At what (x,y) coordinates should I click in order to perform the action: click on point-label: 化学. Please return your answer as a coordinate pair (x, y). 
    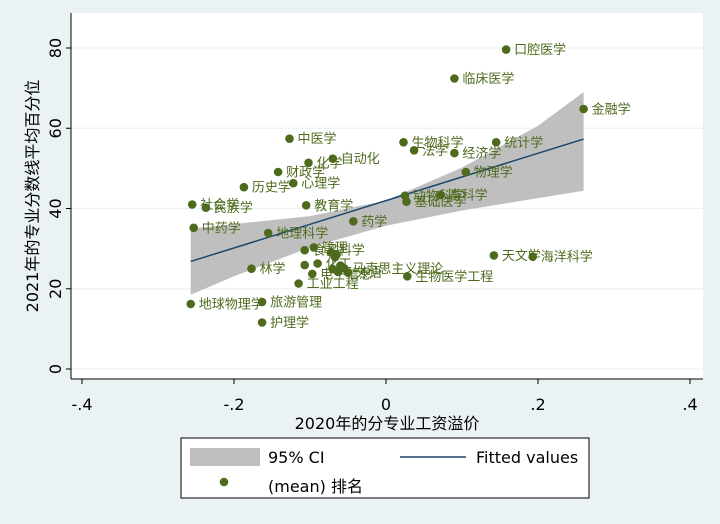
    Looking at the image, I should click on (330, 163).